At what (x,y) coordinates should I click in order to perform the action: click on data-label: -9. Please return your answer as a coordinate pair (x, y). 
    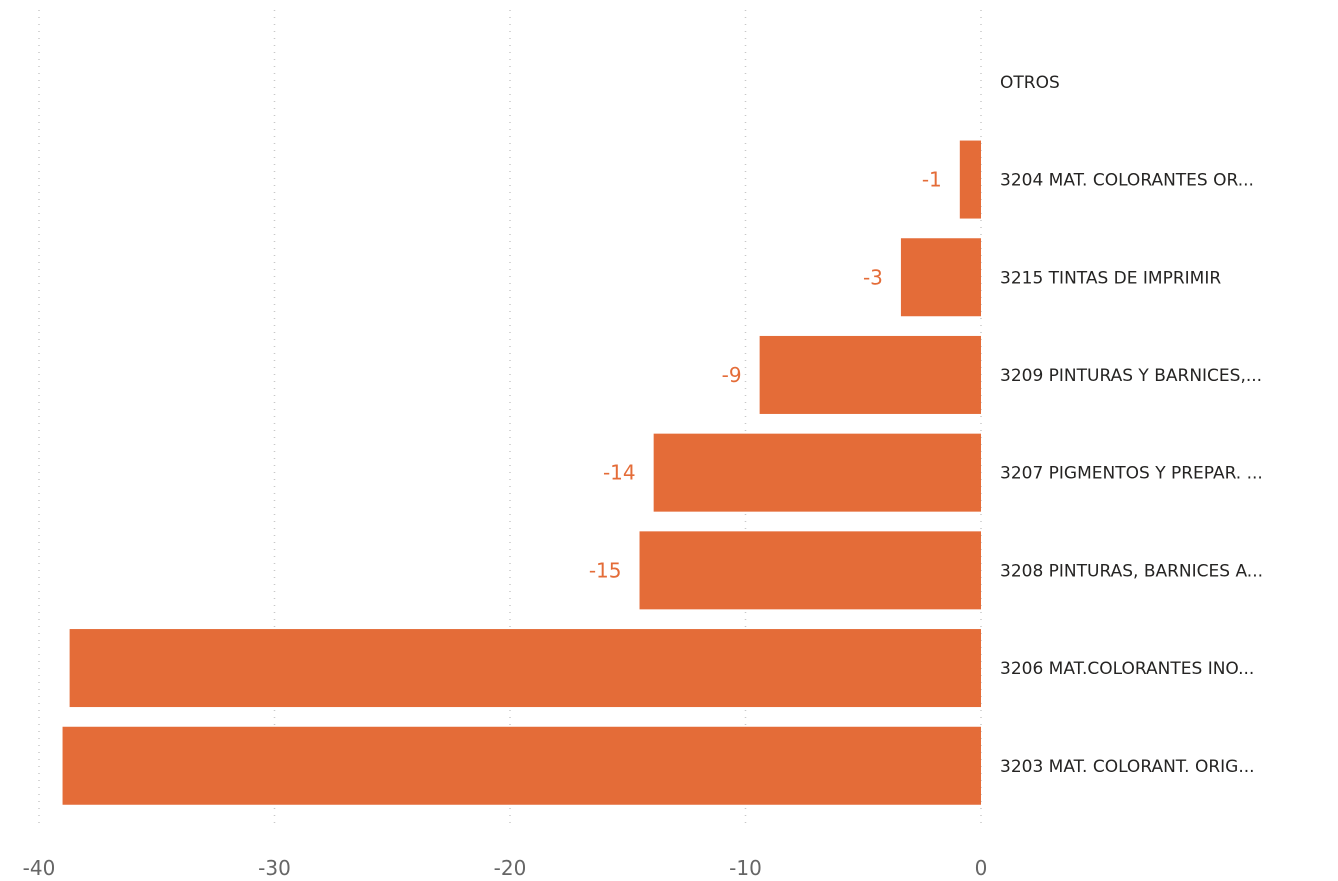
    Looking at the image, I should click on (732, 375).